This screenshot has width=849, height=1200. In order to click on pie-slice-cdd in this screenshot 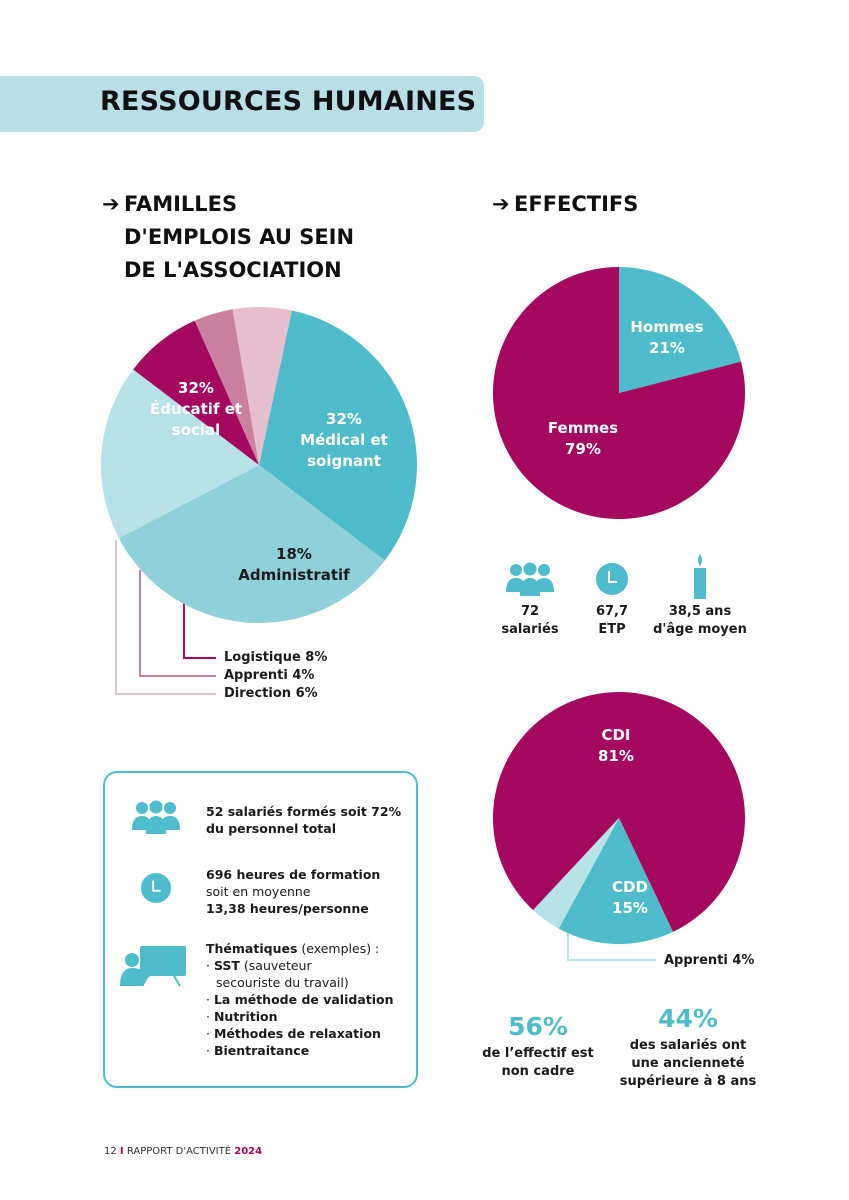, I will do `click(616, 881)`.